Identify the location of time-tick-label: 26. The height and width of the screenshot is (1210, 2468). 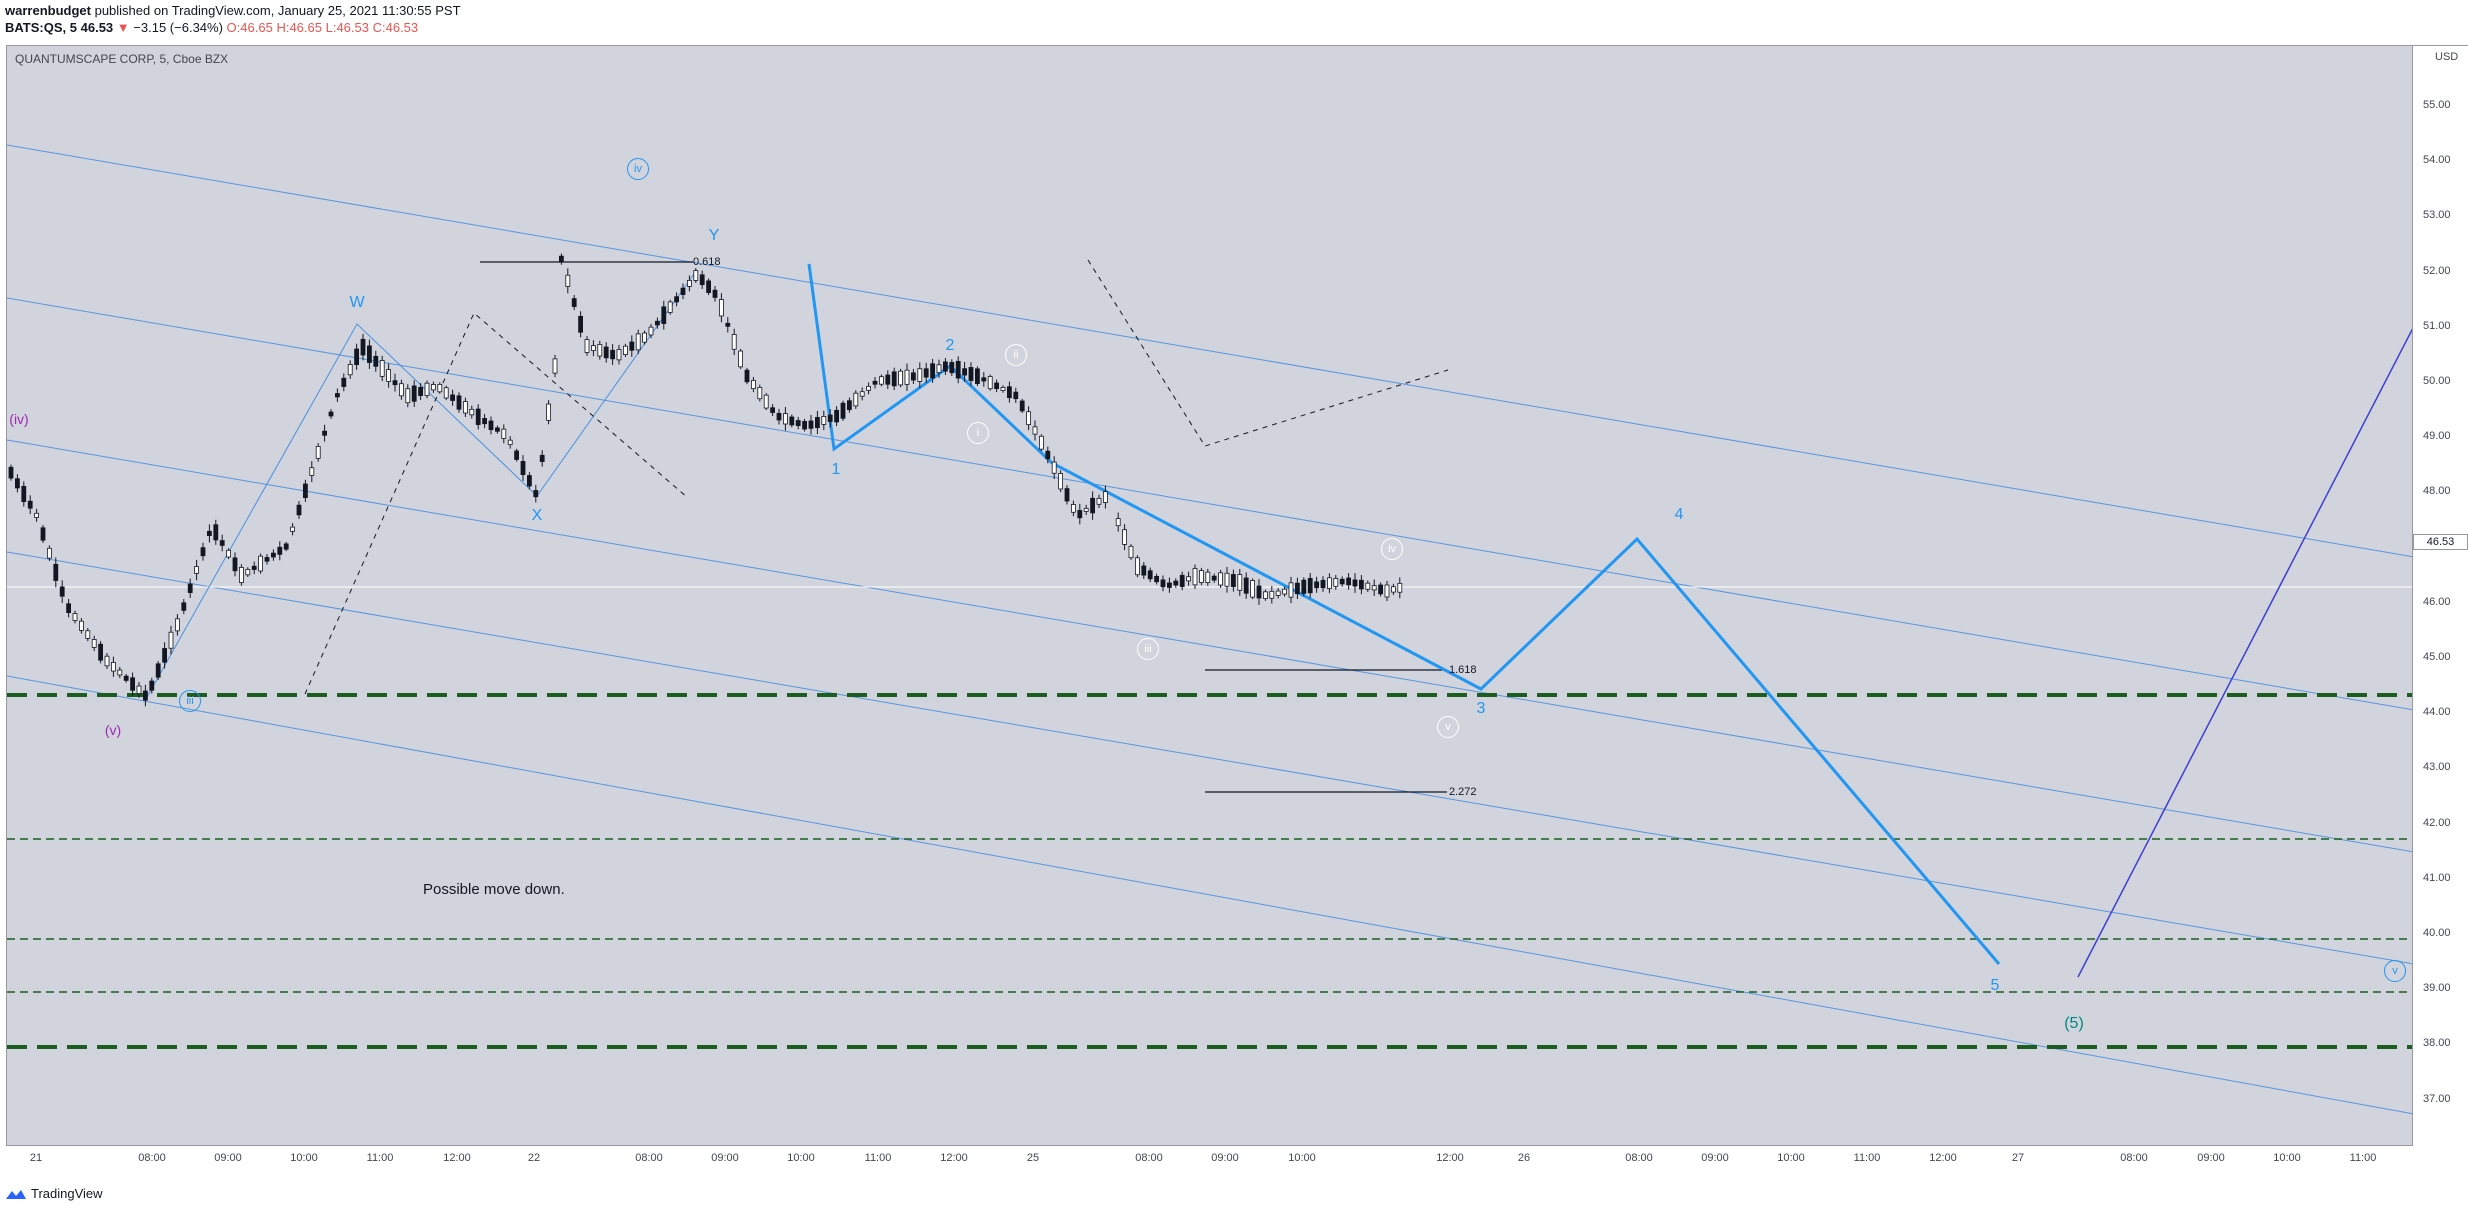
(1524, 1158).